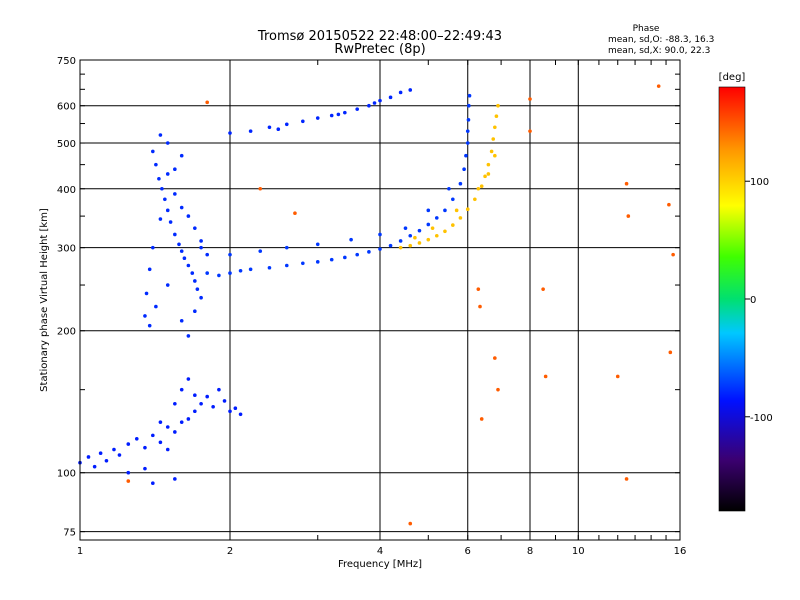 This screenshot has height=600, width=800. Describe the element at coordinates (66, 144) in the screenshot. I see `y-tick-label-2: 500` at that location.